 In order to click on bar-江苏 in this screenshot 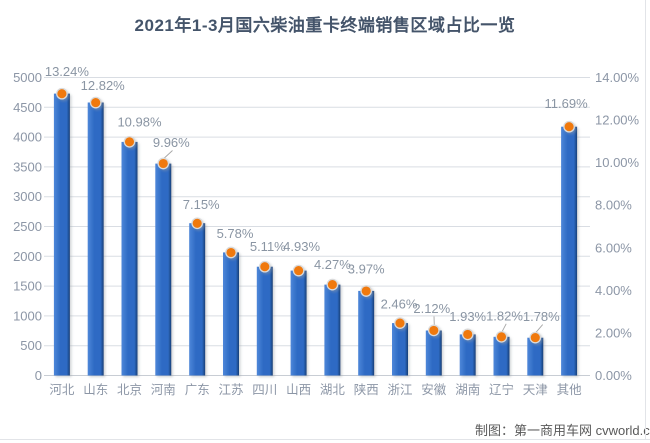, I will do `click(231, 314)`.